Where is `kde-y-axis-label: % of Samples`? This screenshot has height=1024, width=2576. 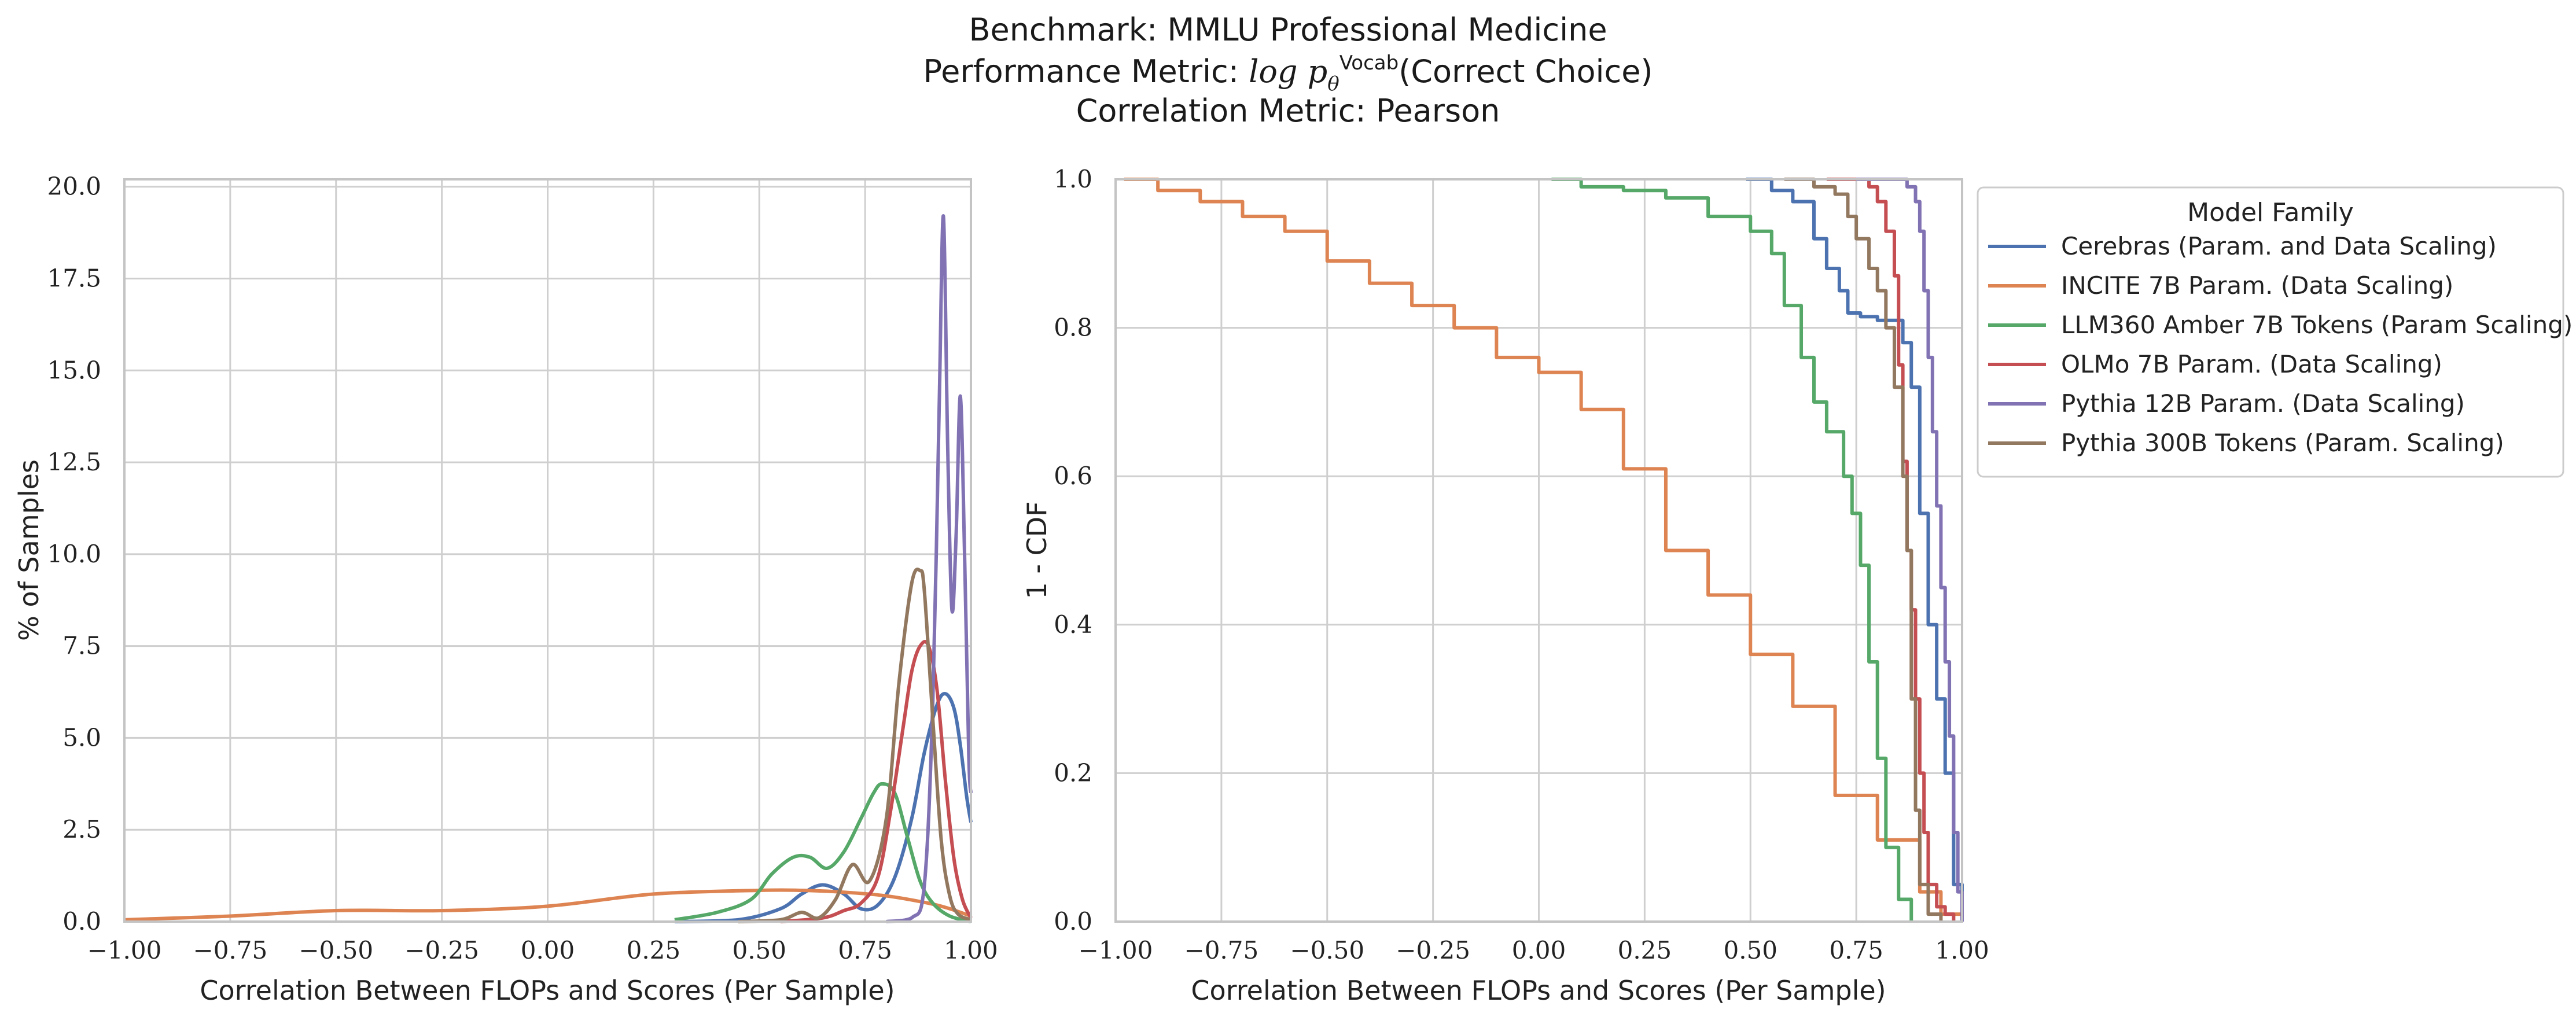
kde-y-axis-label: % of Samples is located at coordinates (29, 550).